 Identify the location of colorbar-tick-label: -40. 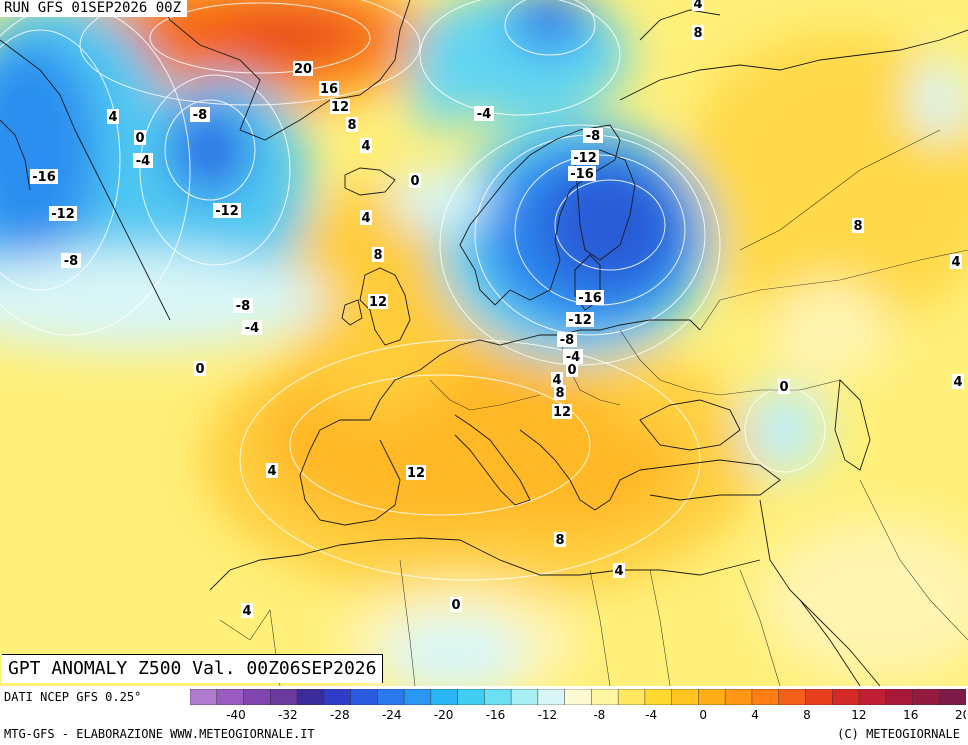
(236, 715).